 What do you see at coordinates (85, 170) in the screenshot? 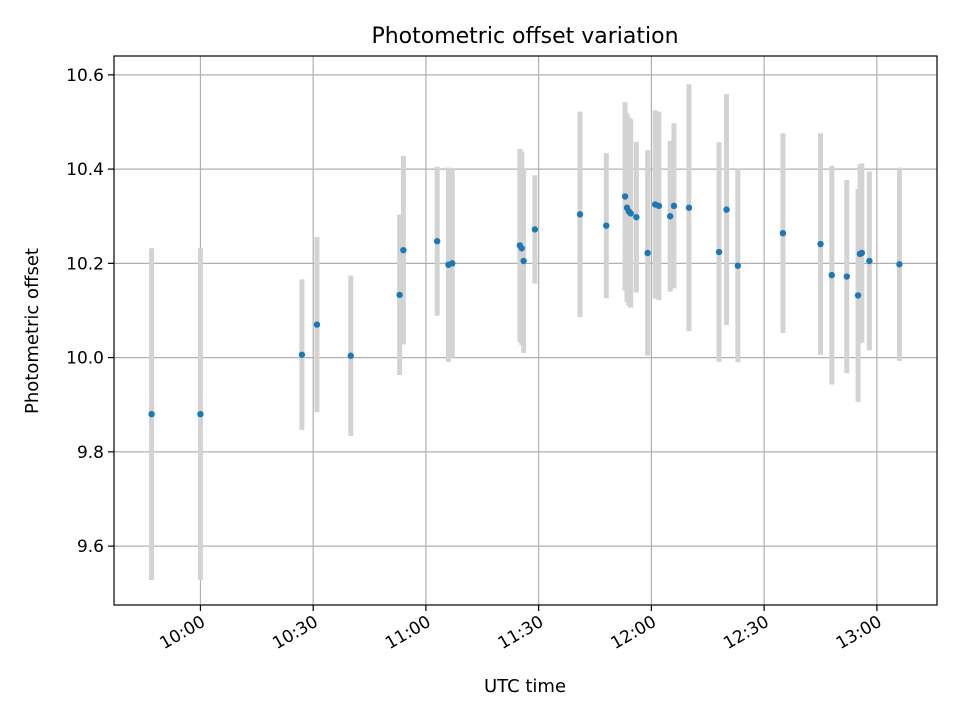
I see `y-tick-label: 10.4` at bounding box center [85, 170].